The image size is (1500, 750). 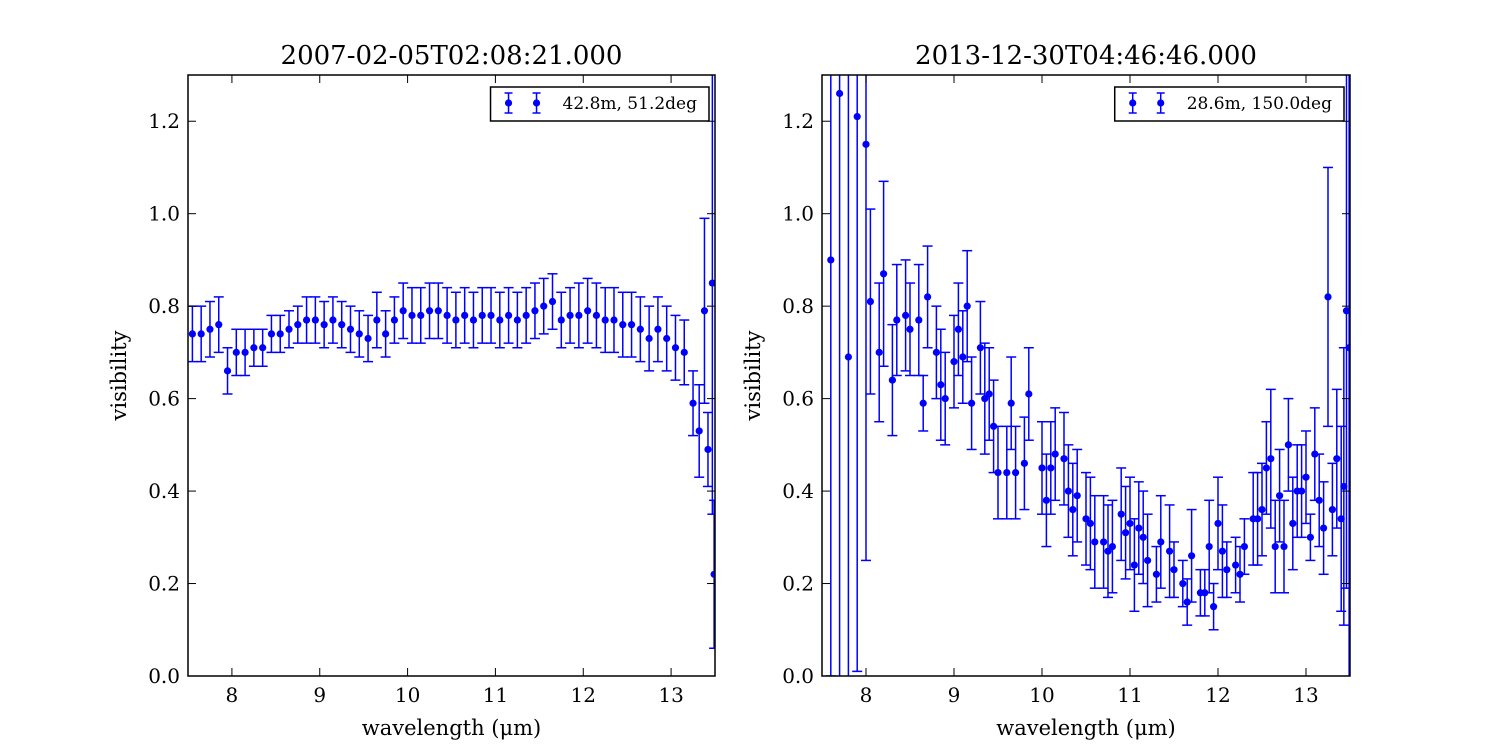 What do you see at coordinates (798, 676) in the screenshot?
I see `y-tick-label: 0.0` at bounding box center [798, 676].